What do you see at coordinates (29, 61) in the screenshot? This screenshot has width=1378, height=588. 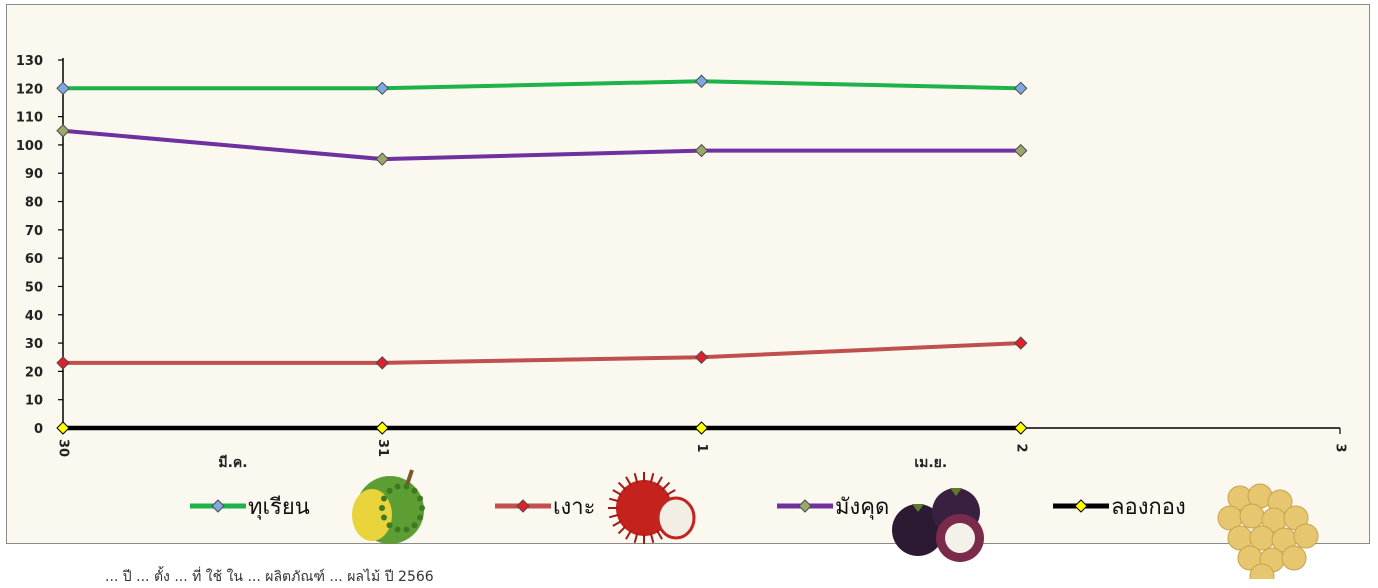 I see `y-tick-label: 130` at bounding box center [29, 61].